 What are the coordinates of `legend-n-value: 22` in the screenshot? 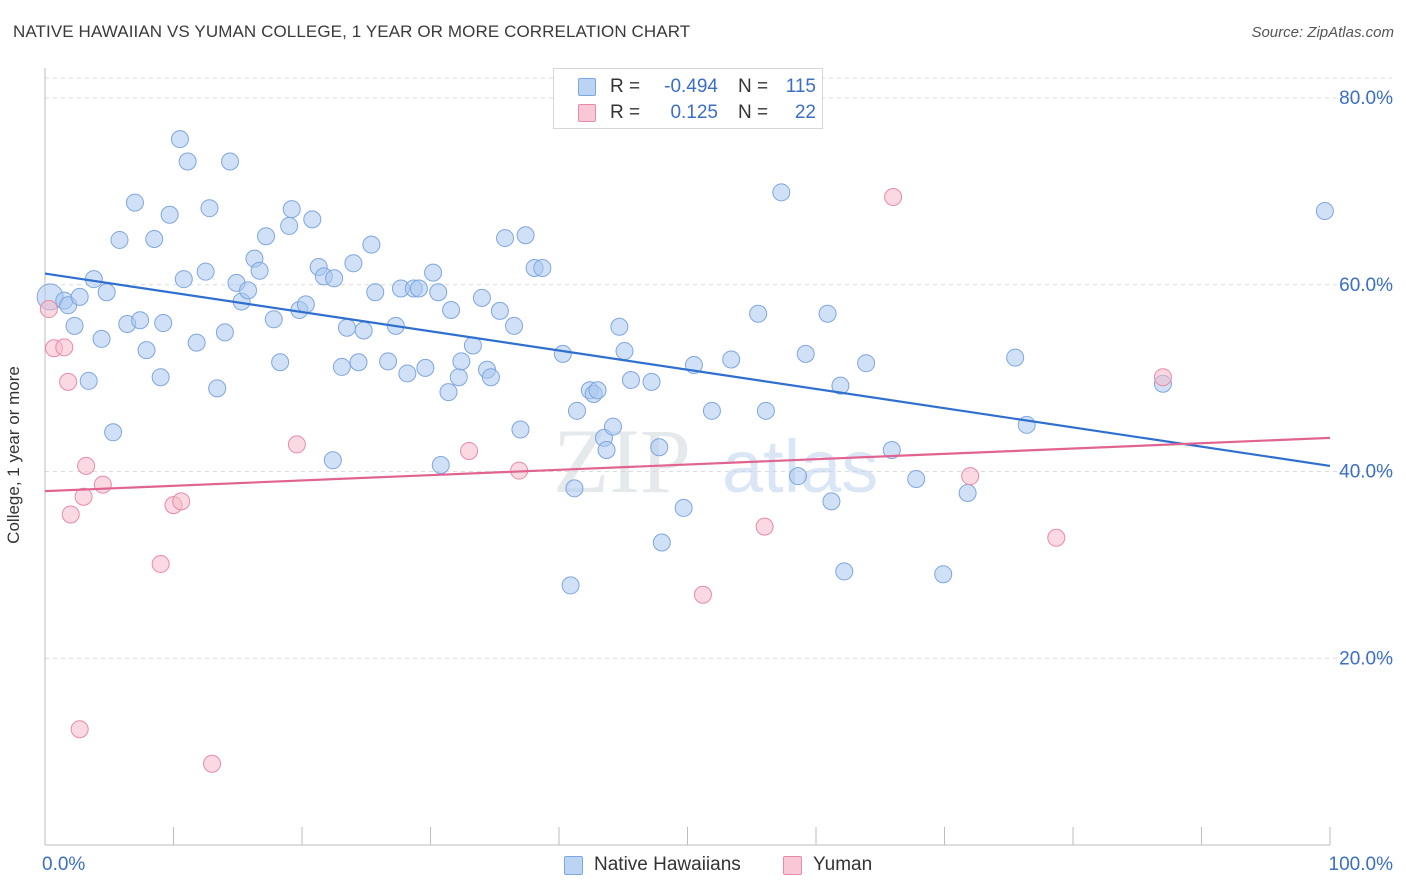 It's located at (805, 112).